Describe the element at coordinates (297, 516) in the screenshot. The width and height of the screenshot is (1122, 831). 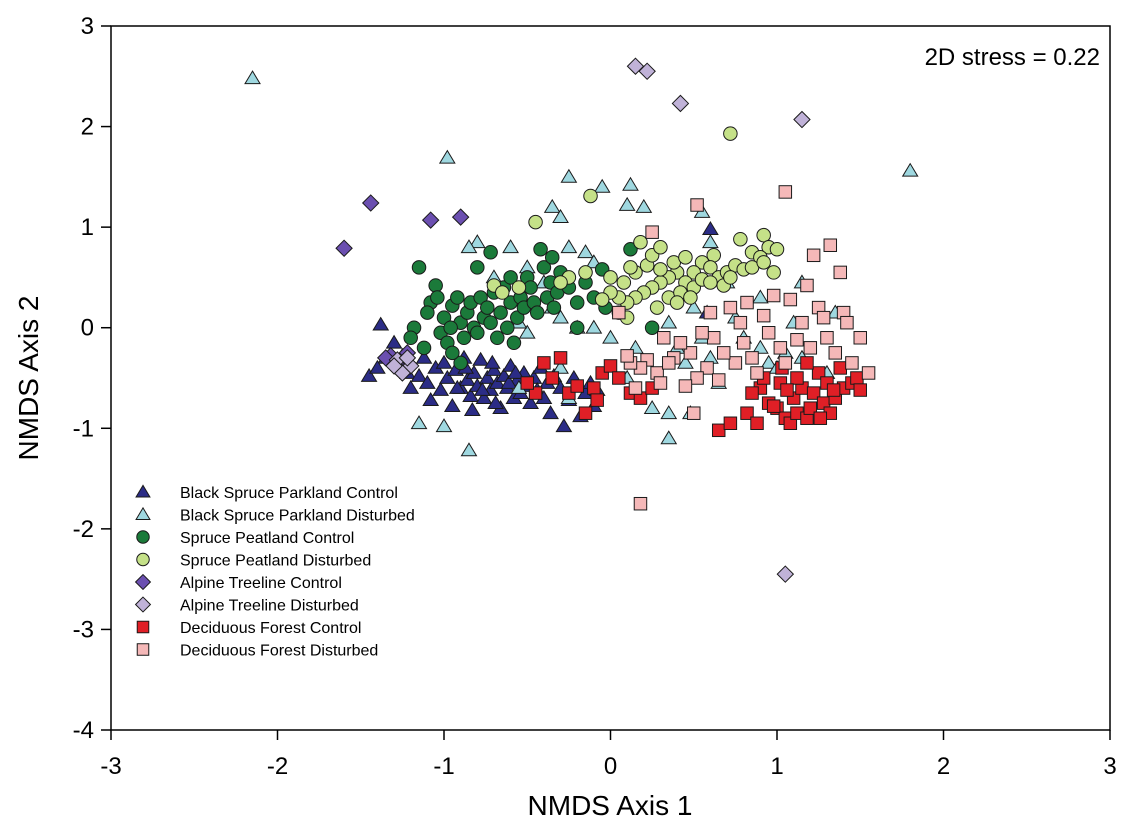
I see `legend-label-black-spruce-parkland-disturbed: Black Spruce Parkland Disturbed` at that location.